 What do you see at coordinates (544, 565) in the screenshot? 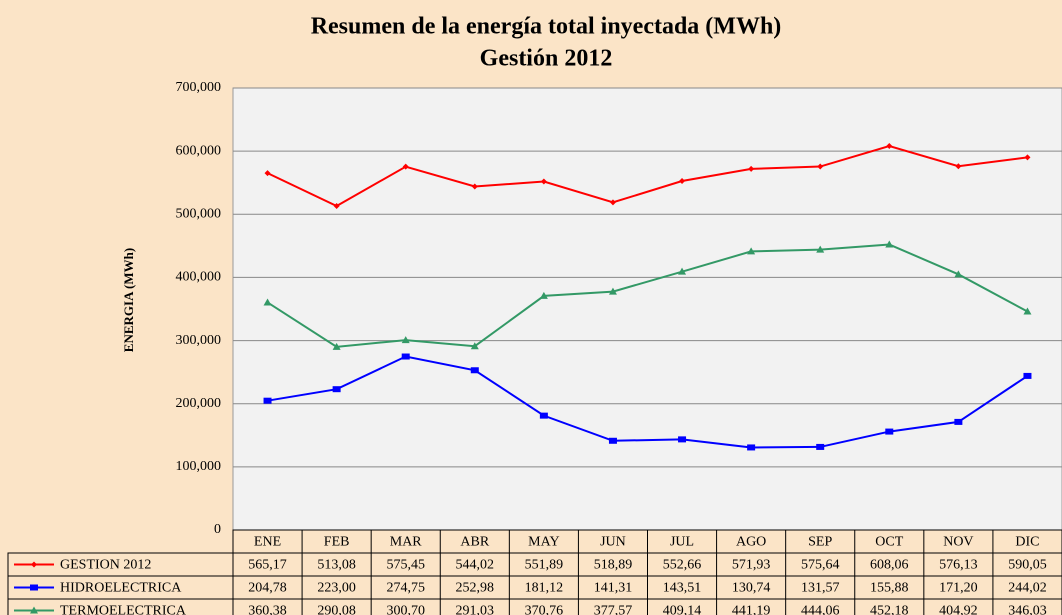
I see `table-value: 551,89` at bounding box center [544, 565].